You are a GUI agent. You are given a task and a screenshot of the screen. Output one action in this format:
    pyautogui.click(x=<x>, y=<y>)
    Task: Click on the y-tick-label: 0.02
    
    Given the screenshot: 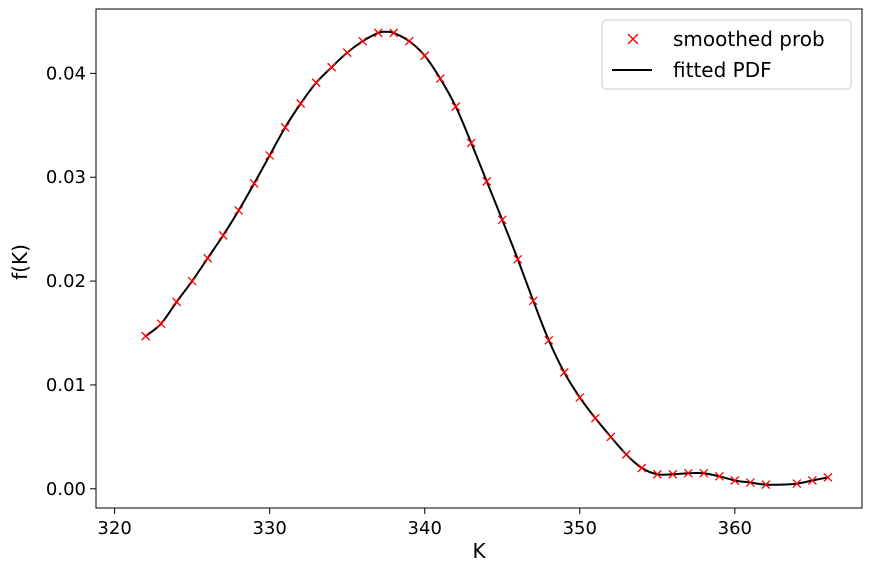 What is the action you would take?
    pyautogui.click(x=66, y=281)
    